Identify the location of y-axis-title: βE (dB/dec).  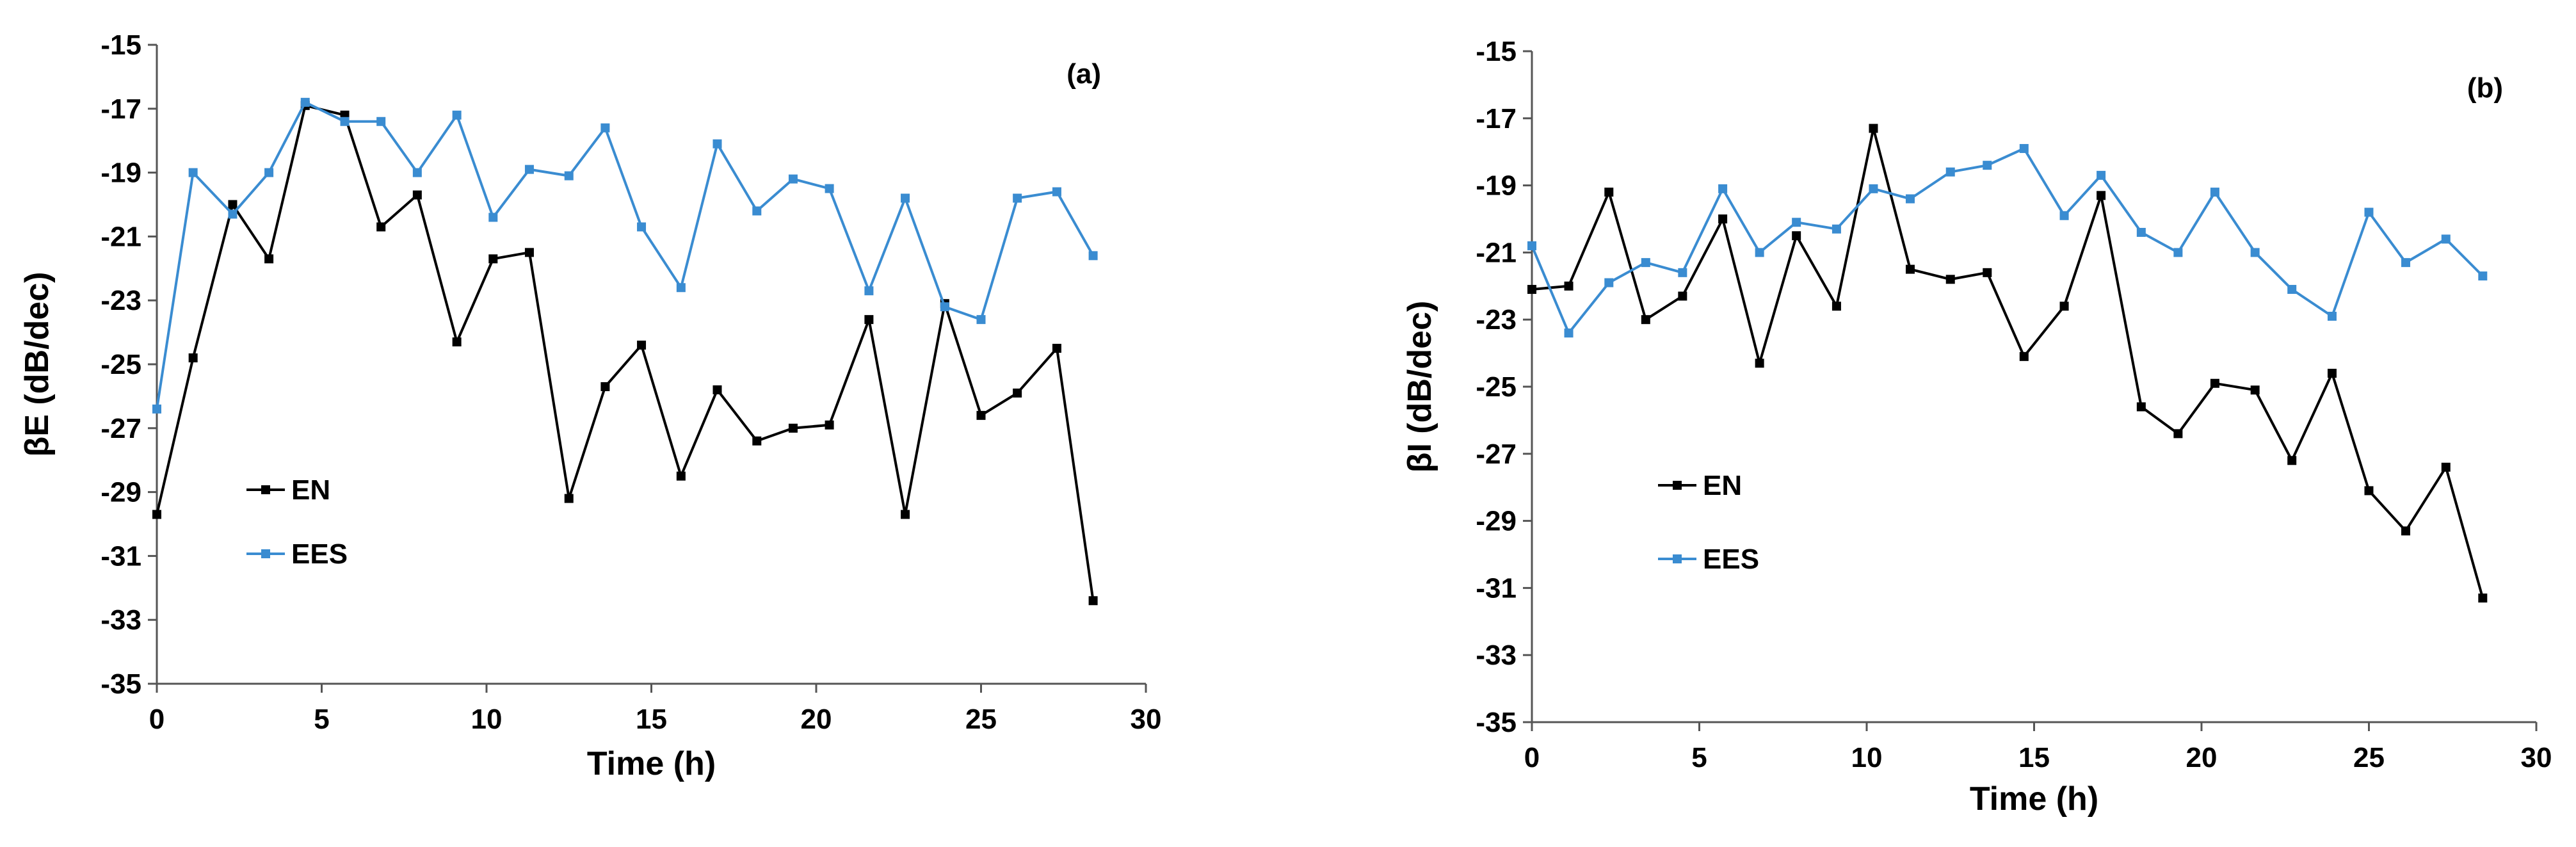
(37, 364).